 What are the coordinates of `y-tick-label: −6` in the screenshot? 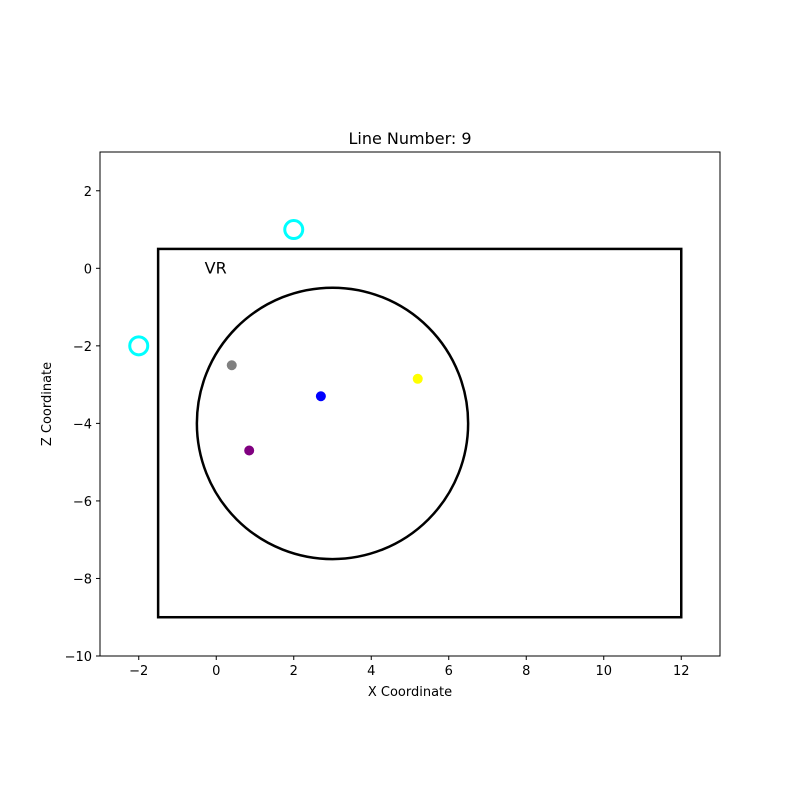 It's located at (82, 502).